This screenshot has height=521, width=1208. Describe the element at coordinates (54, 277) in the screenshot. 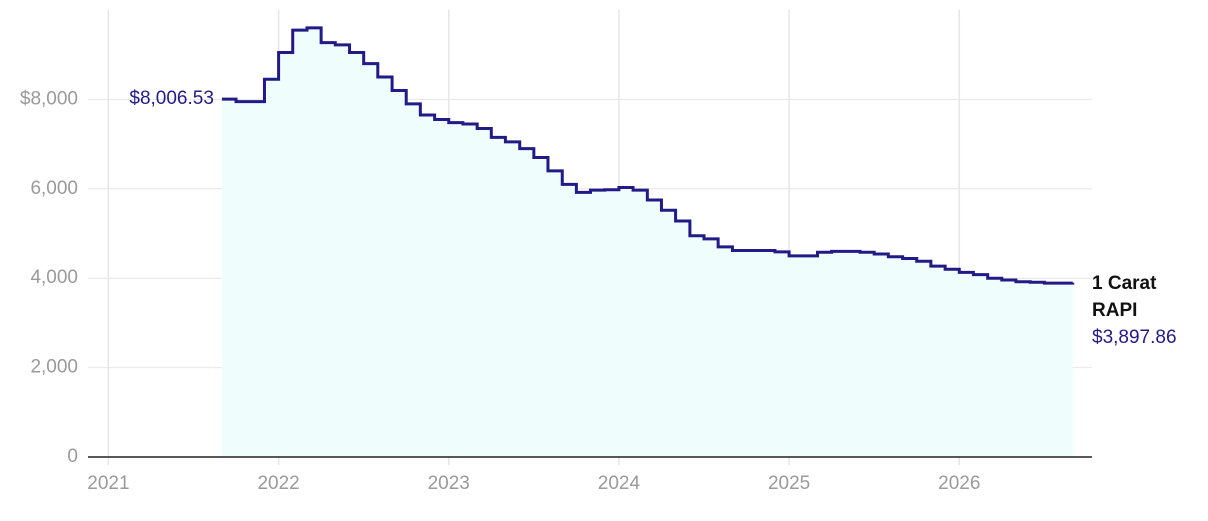

I see `y-tick-label: 4,000` at that location.